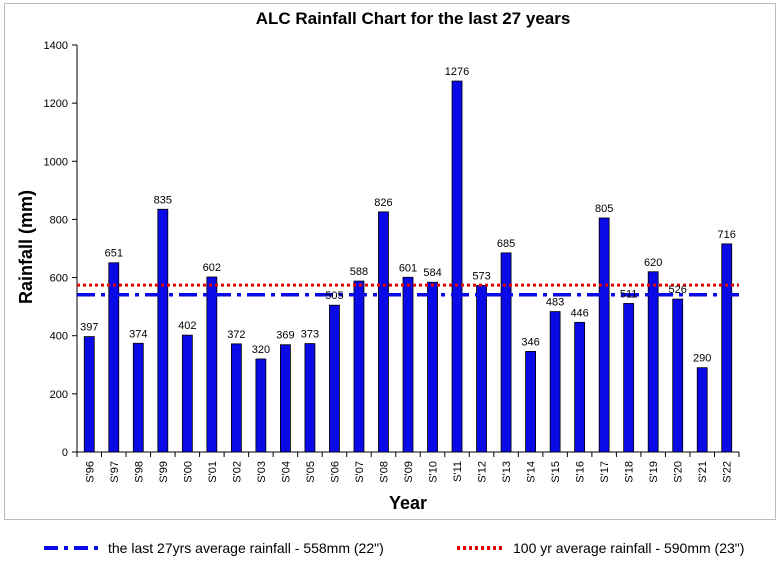 This screenshot has width=783, height=574. What do you see at coordinates (212, 268) in the screenshot?
I see `data-label: 602` at bounding box center [212, 268].